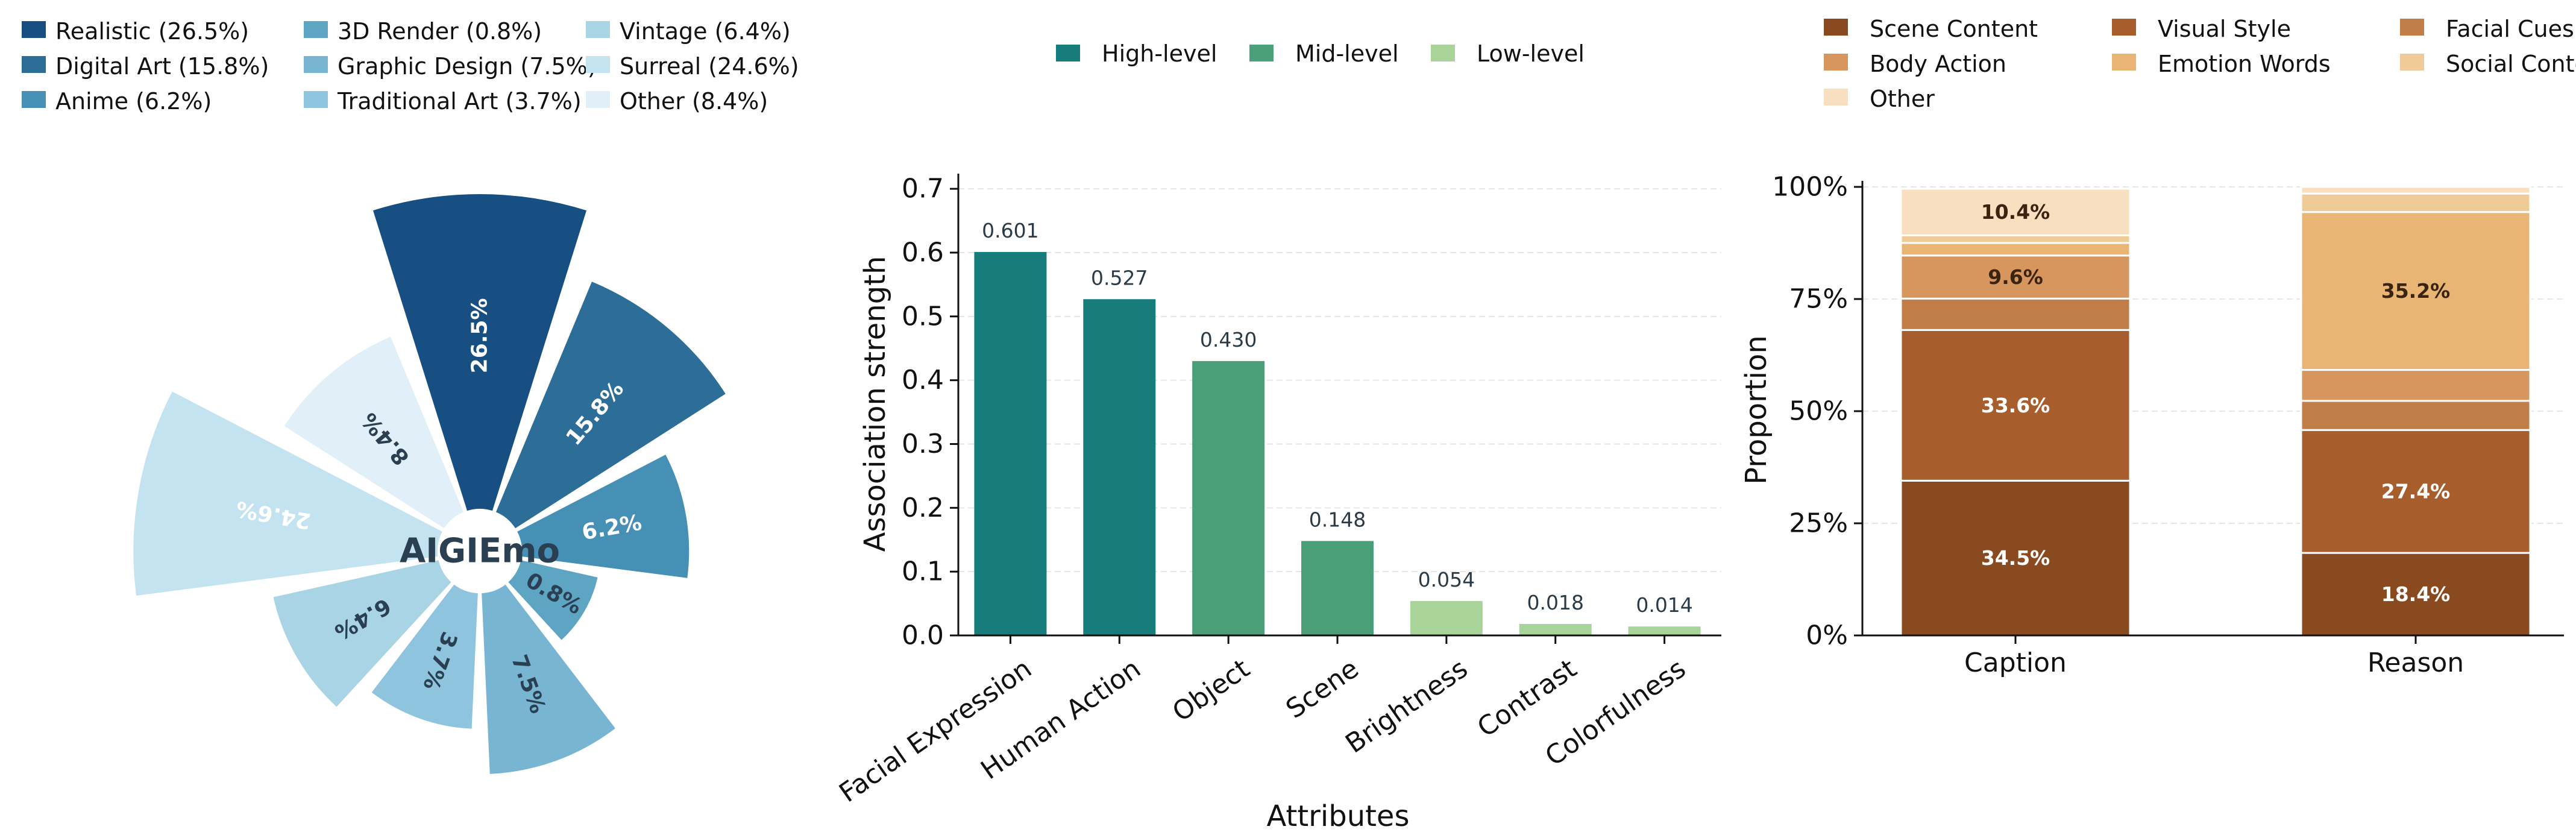  I want to click on stack-legend-label: Social Context, so click(2511, 64).